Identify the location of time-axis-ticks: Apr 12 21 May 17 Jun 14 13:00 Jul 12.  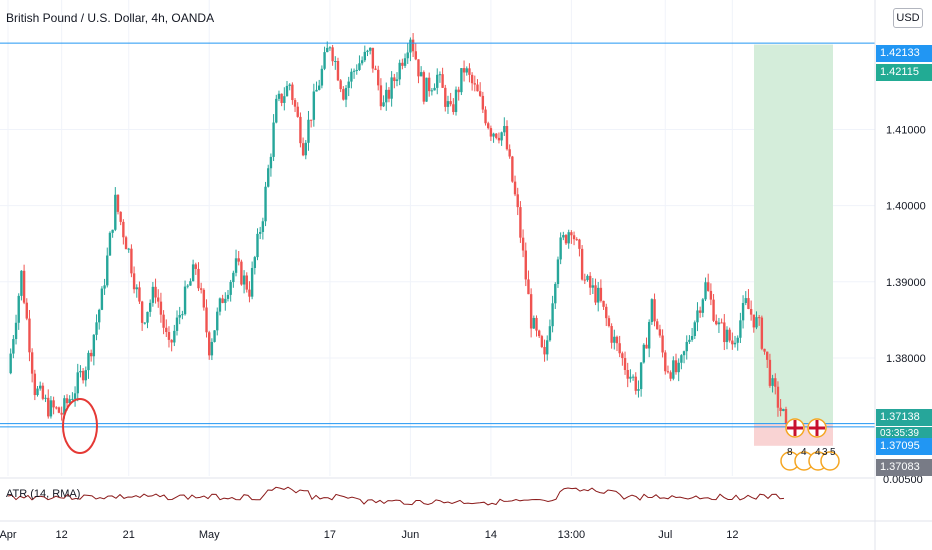
(369, 535).